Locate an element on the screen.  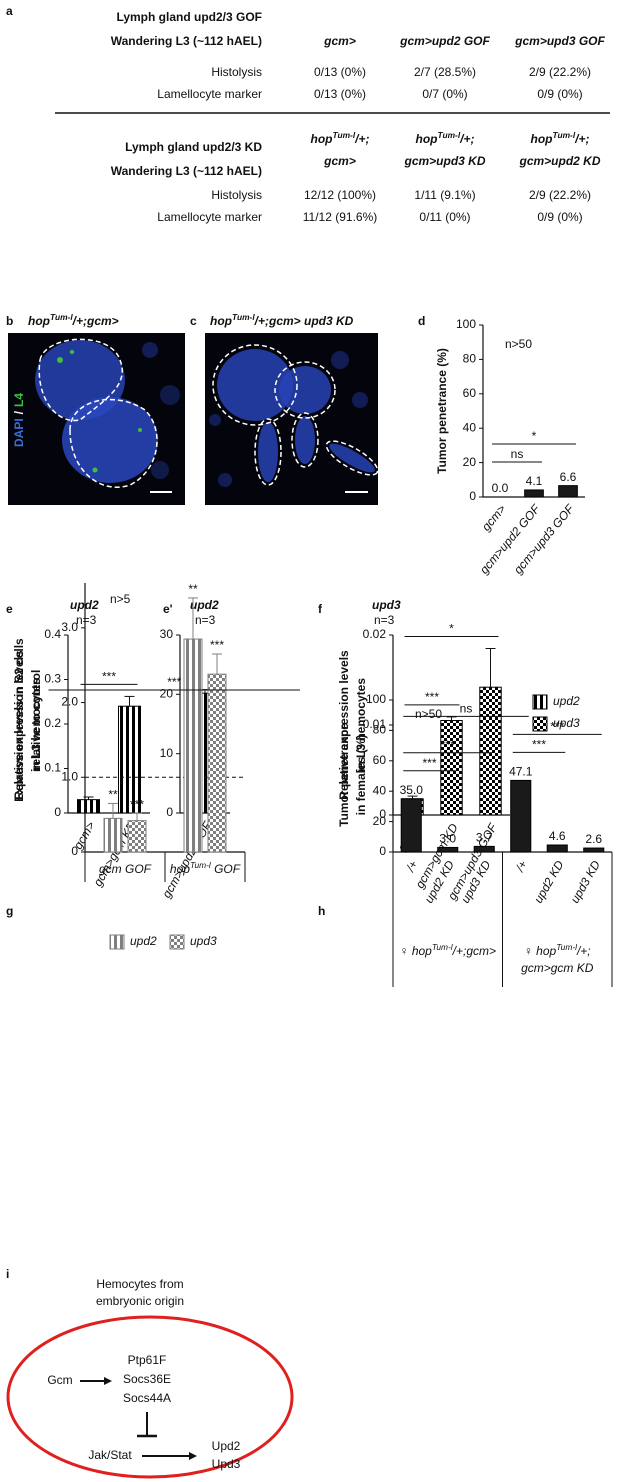
x-tick-label: gcm GOF is located at coordinates (125, 869).